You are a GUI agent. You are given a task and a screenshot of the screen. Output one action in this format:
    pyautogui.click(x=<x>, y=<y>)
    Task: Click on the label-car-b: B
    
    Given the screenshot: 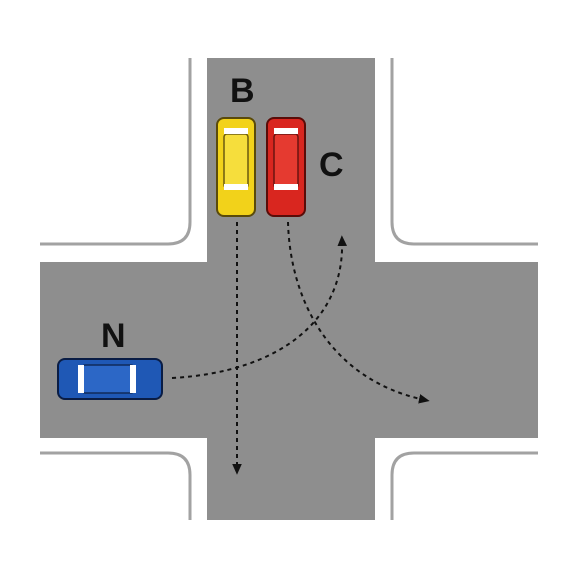 What is the action you would take?
    pyautogui.click(x=242, y=91)
    